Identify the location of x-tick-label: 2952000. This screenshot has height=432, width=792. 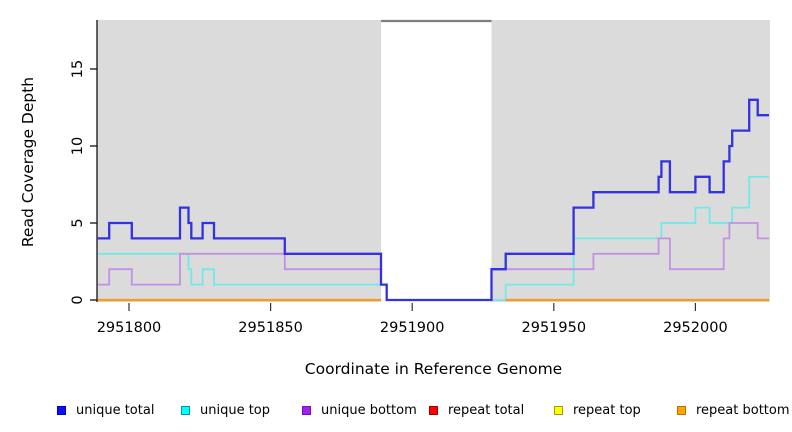
(695, 328).